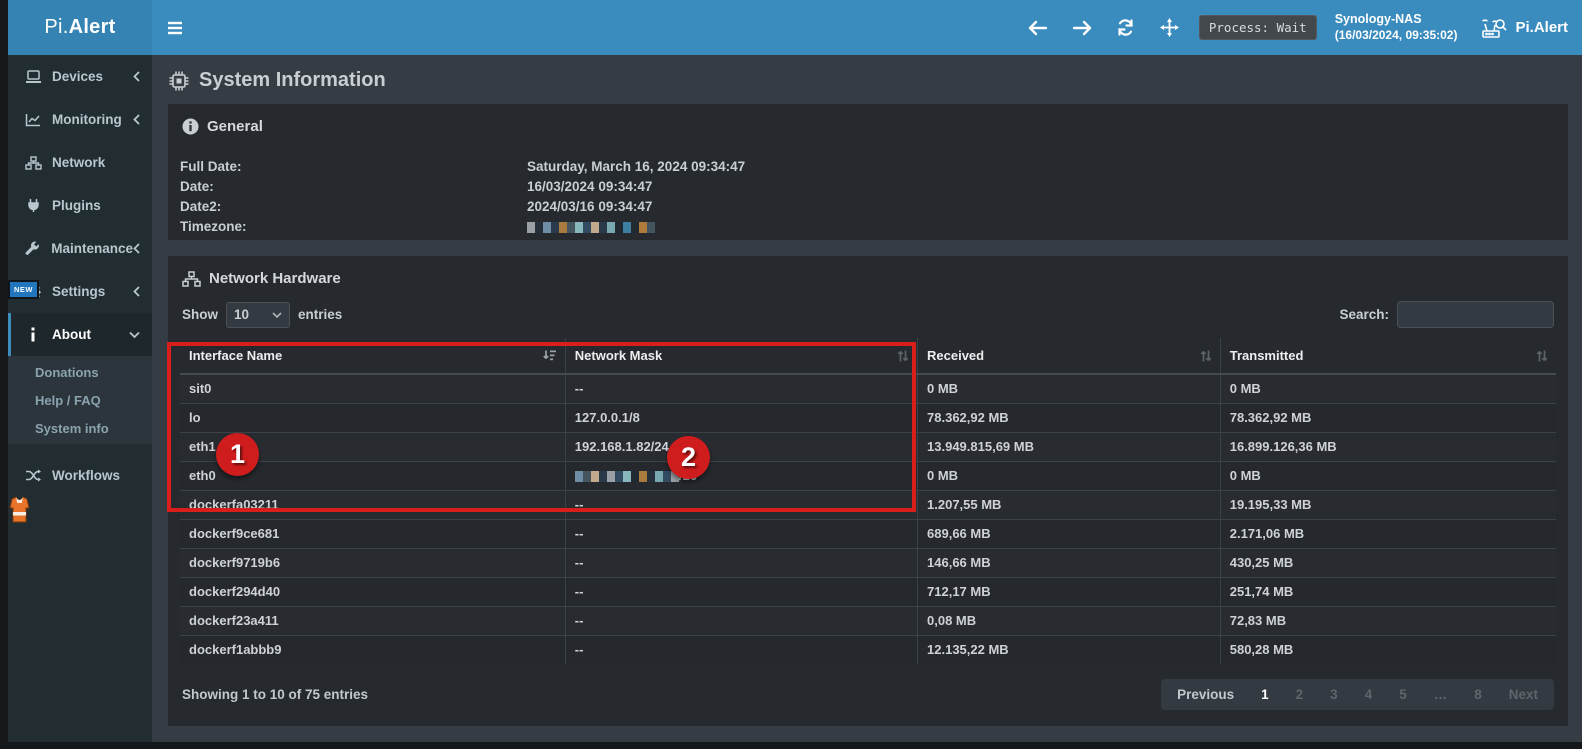  Describe the element at coordinates (80, 162) in the screenshot. I see `sidebar-item-network: Network` at that location.